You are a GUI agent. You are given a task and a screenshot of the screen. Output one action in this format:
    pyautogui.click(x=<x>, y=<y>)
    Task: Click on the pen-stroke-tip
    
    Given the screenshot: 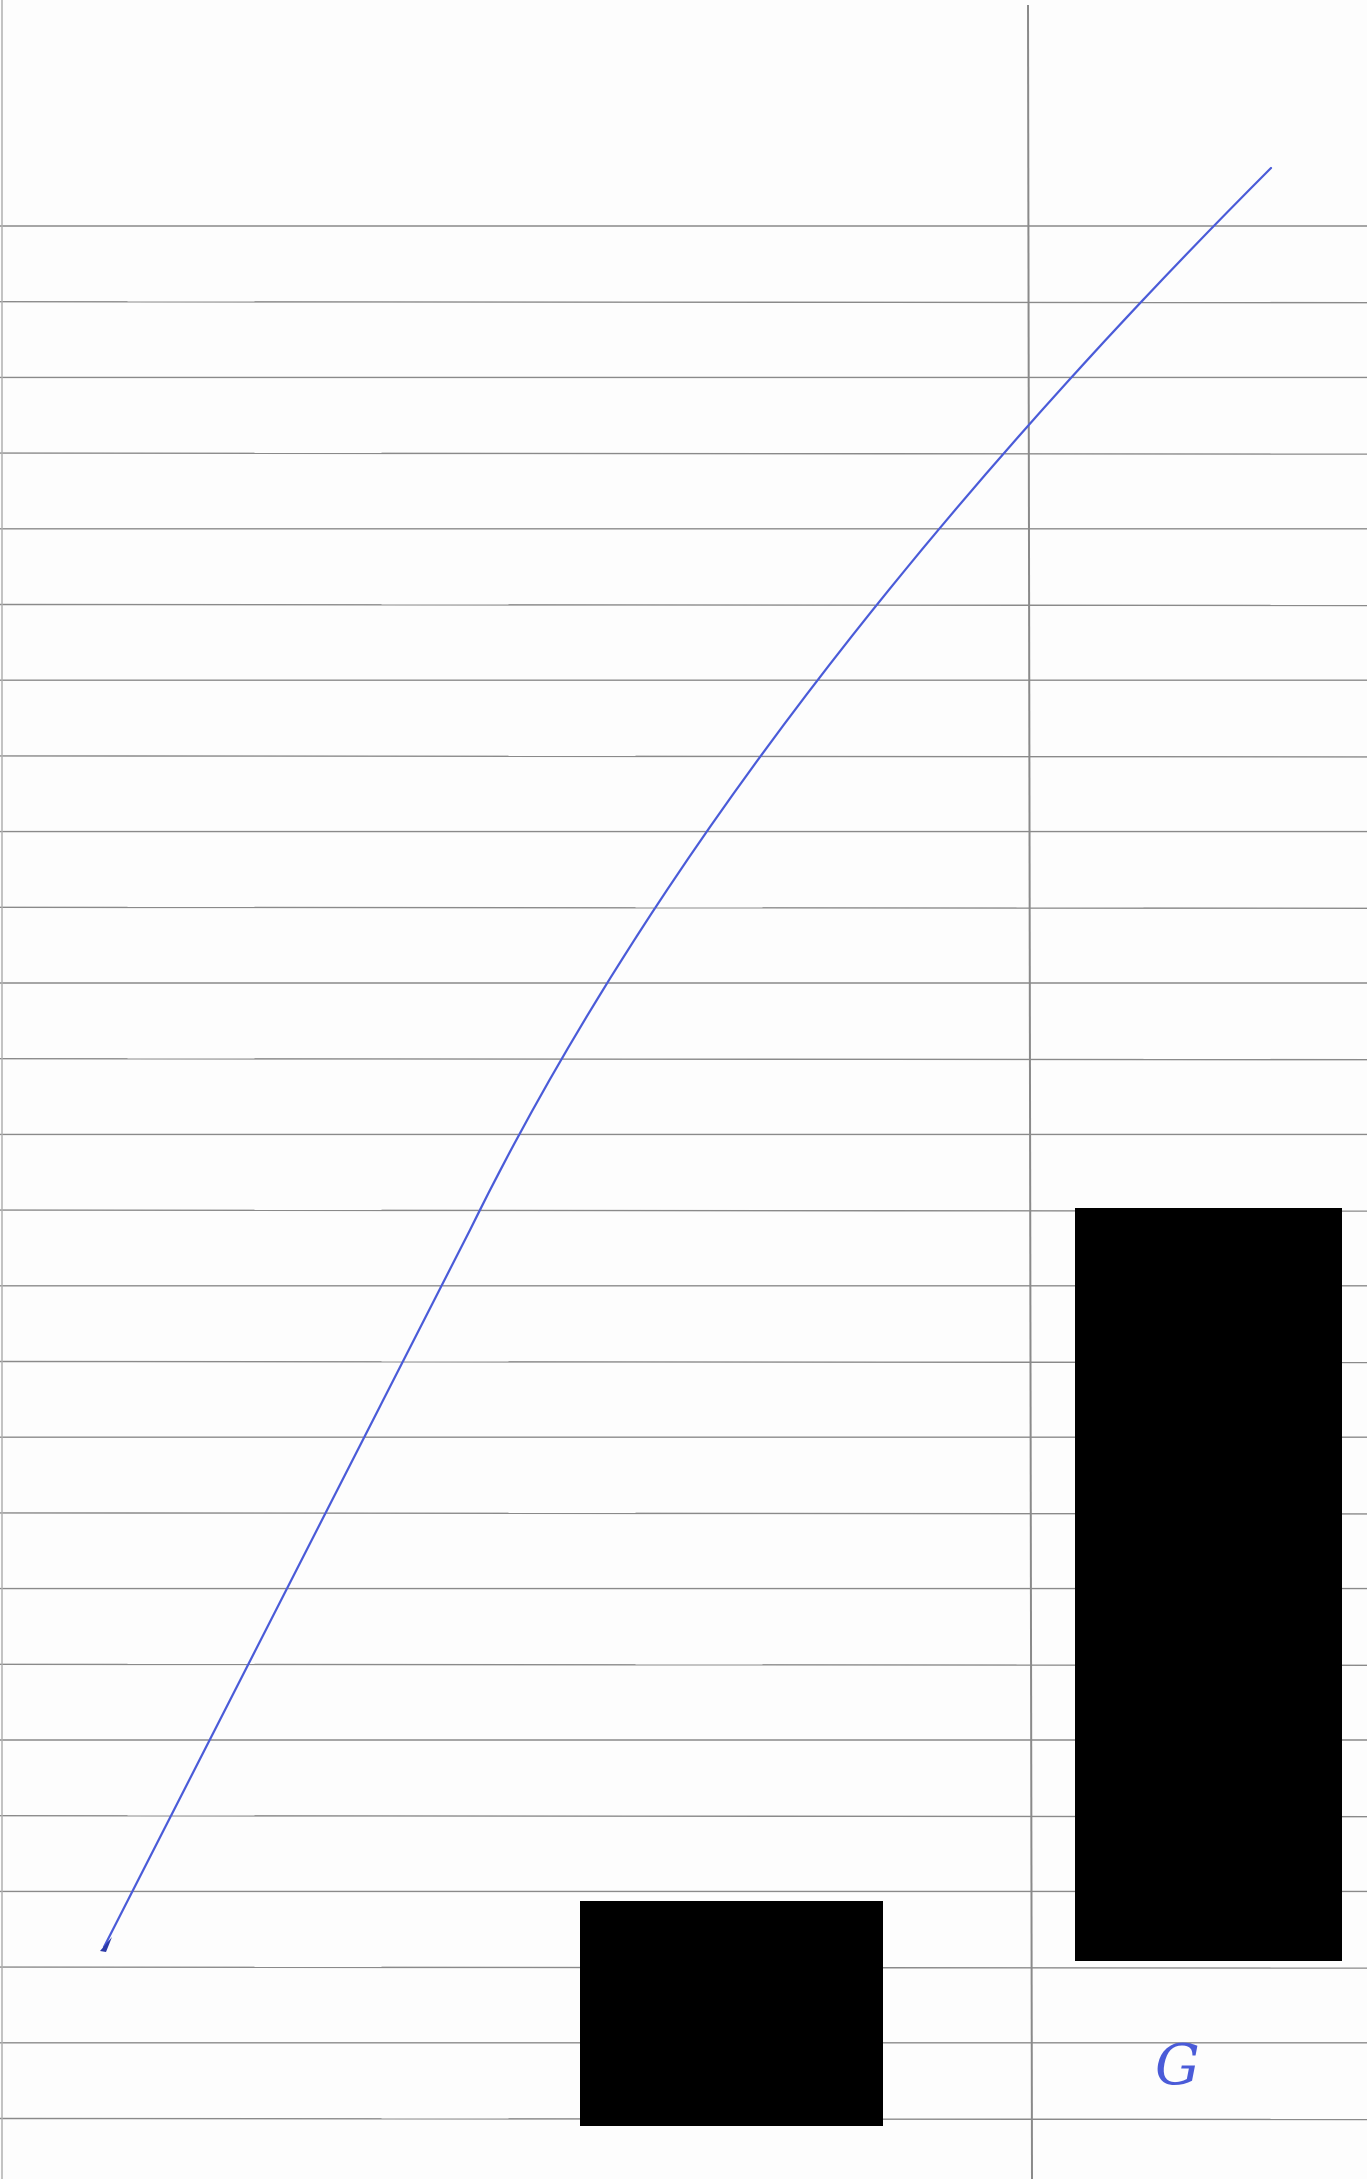 What is the action you would take?
    pyautogui.click(x=106, y=1944)
    